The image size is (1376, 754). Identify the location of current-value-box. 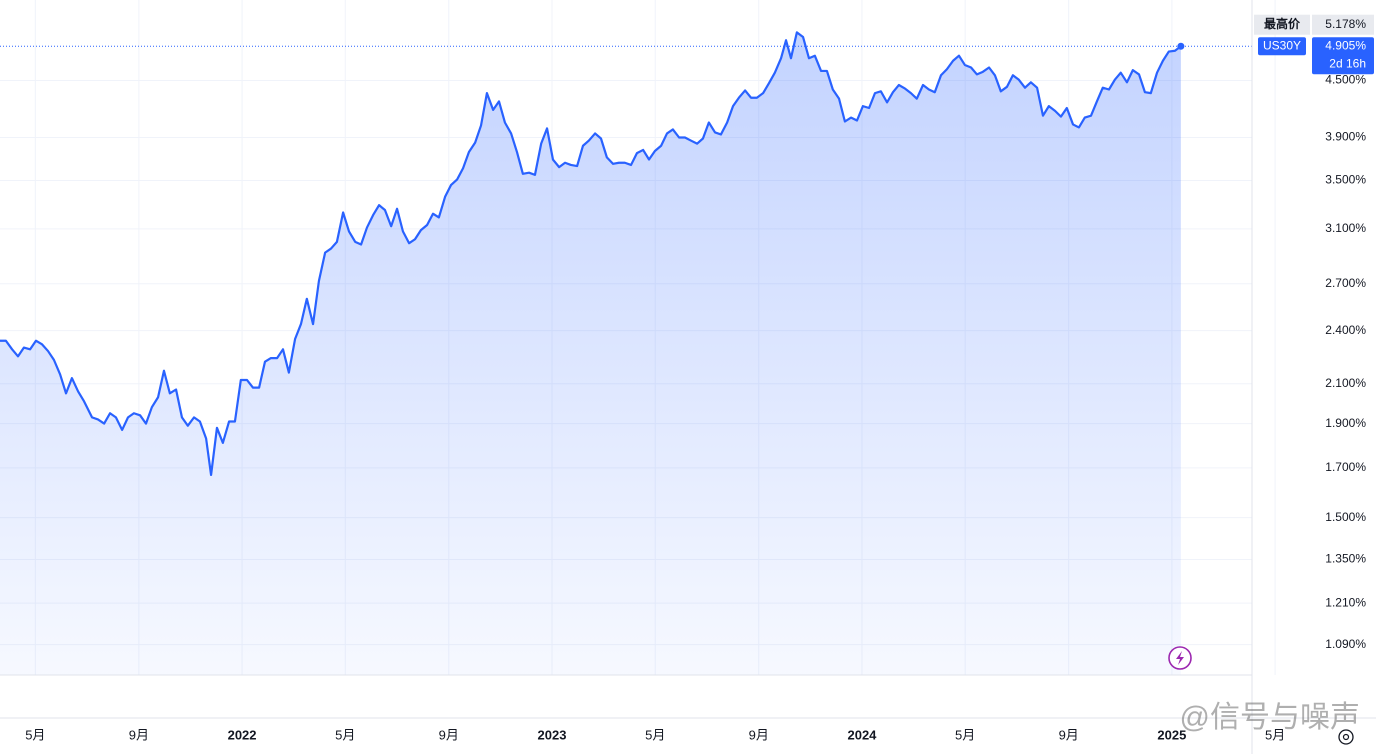
(1343, 56).